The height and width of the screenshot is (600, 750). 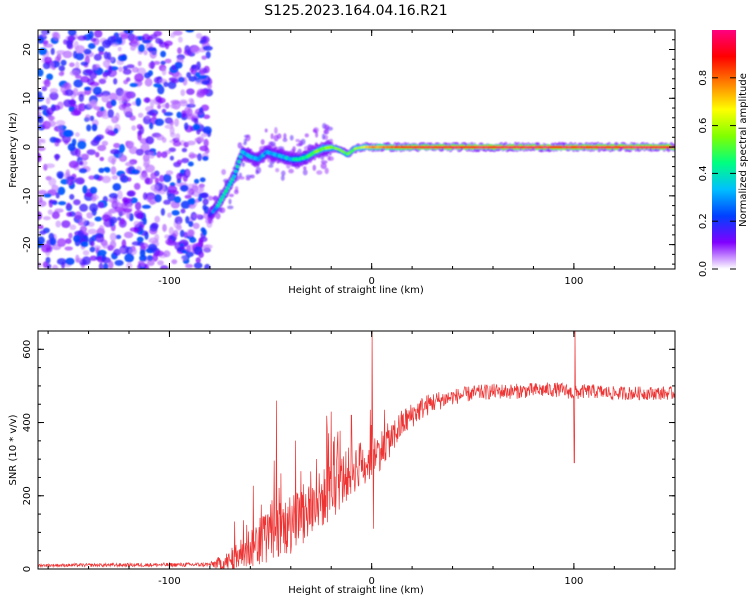 What do you see at coordinates (169, 581) in the screenshot?
I see `snr-xtick-label: -100` at bounding box center [169, 581].